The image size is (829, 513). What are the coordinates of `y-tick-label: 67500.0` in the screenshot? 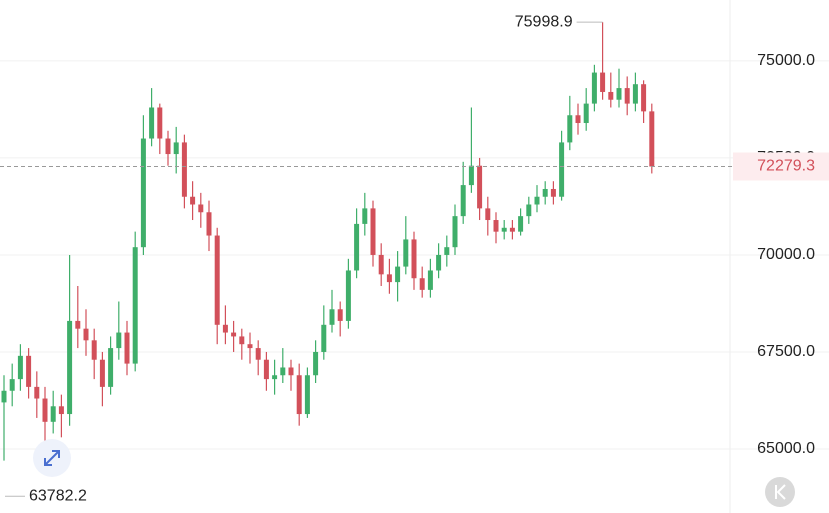 It's located at (786, 351).